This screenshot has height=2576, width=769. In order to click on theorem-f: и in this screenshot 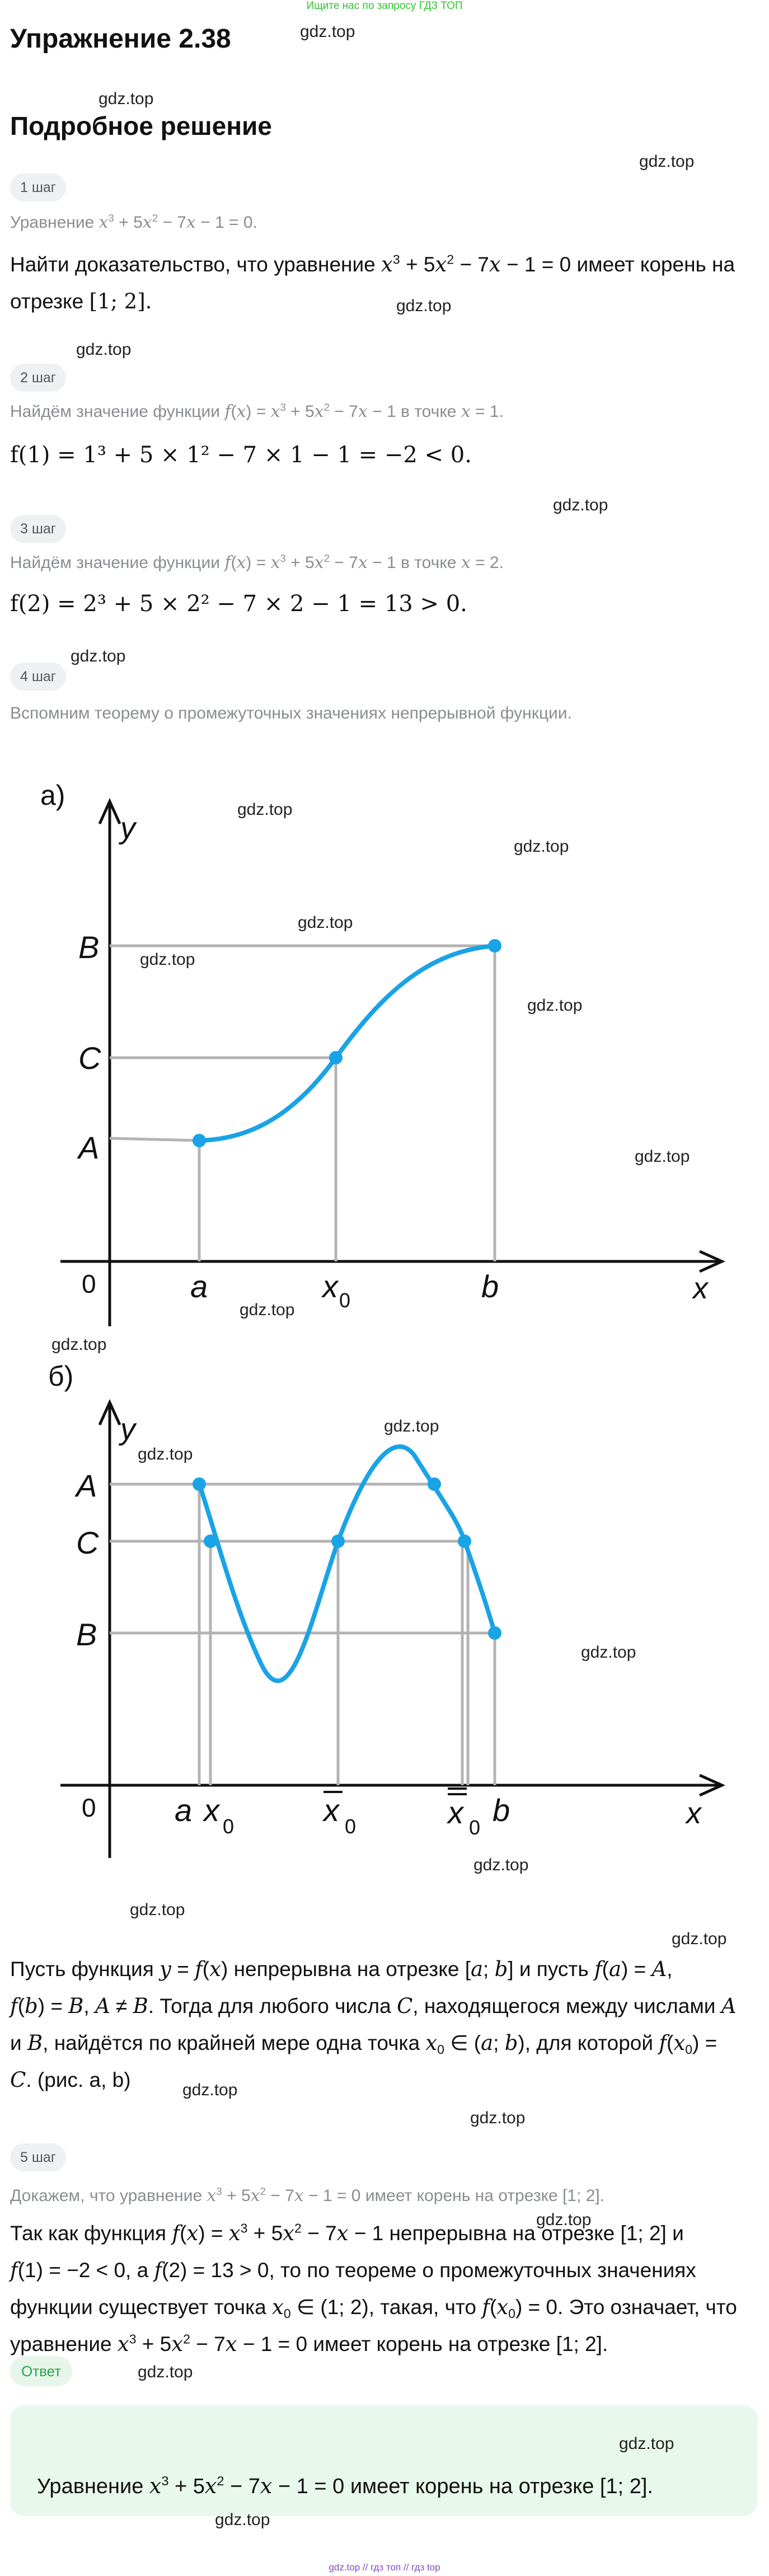, I will do `click(16, 2042)`.